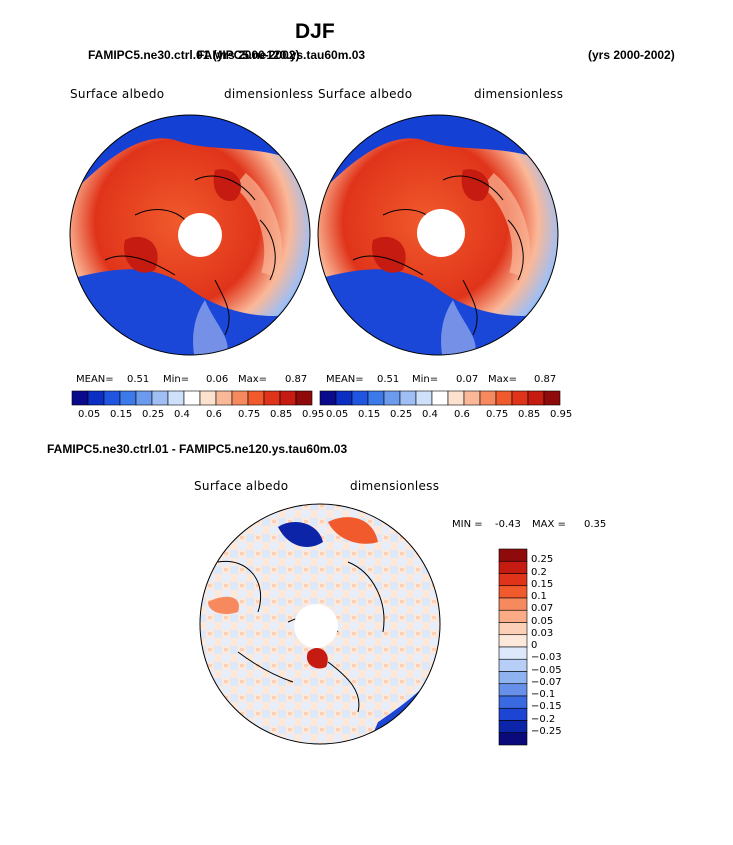  I want to click on colorbar-tick-label: 0.07, so click(542, 609).